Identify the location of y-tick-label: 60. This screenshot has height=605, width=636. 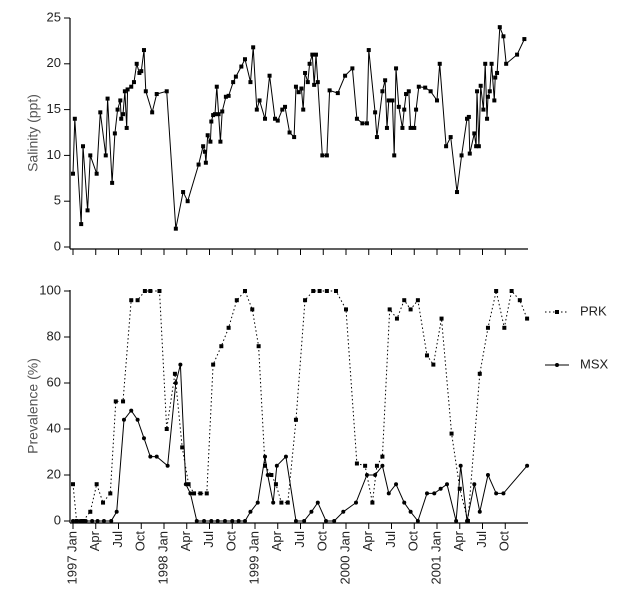
(54, 381).